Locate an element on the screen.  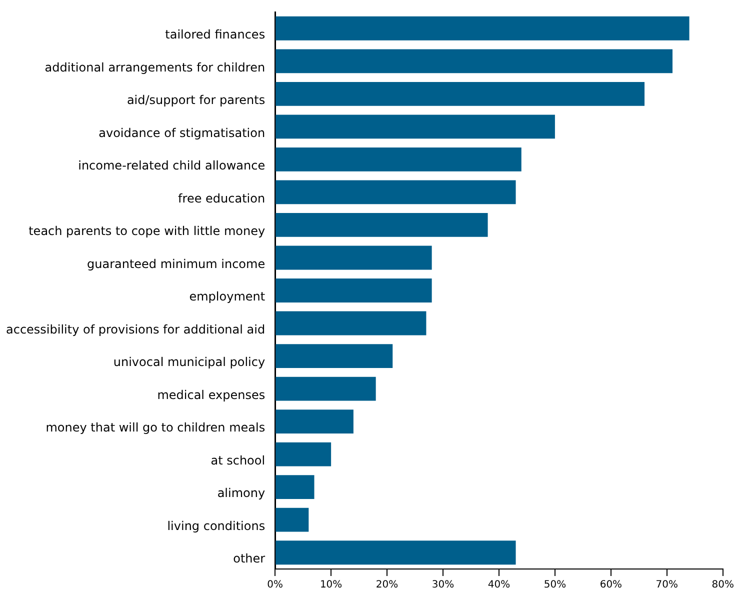
y-tick-label: free education is located at coordinates (222, 198).